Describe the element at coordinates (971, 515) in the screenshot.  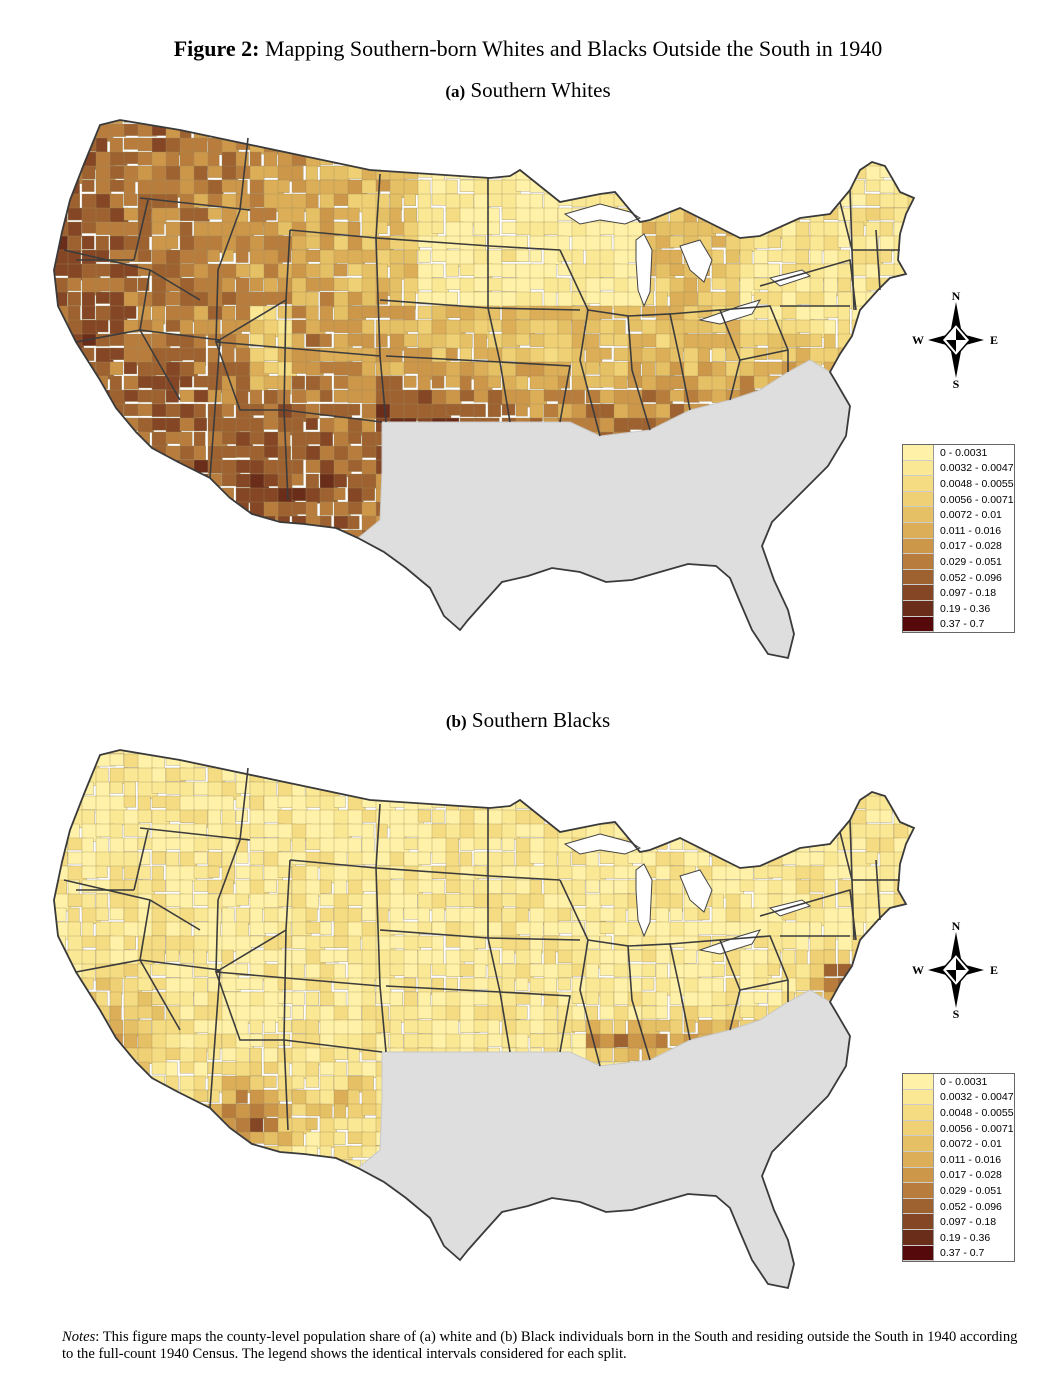
I see `legend-label: 0.0072 - 0.01` at that location.